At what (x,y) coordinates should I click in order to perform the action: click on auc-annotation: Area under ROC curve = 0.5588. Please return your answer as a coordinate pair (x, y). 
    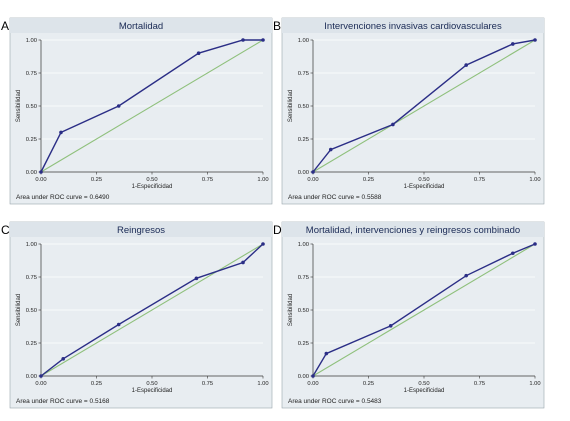
    Looking at the image, I should click on (335, 197).